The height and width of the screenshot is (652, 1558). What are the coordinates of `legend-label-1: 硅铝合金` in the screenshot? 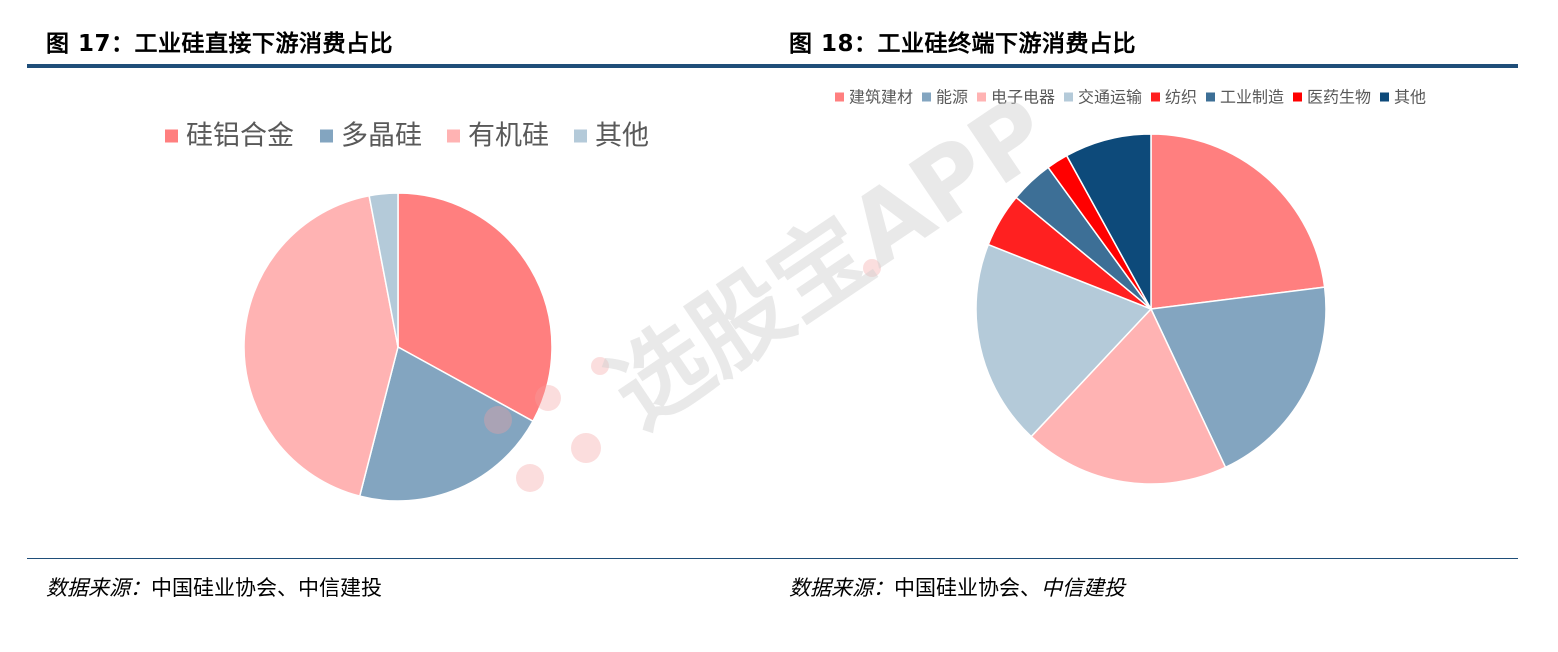 It's located at (240, 136).